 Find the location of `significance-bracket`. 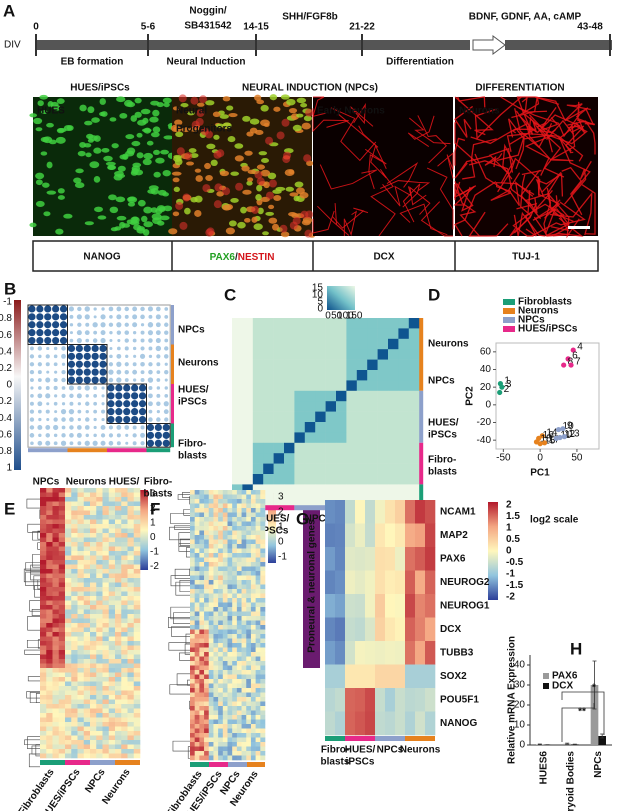

significance-bracket is located at coordinates (583, 713).